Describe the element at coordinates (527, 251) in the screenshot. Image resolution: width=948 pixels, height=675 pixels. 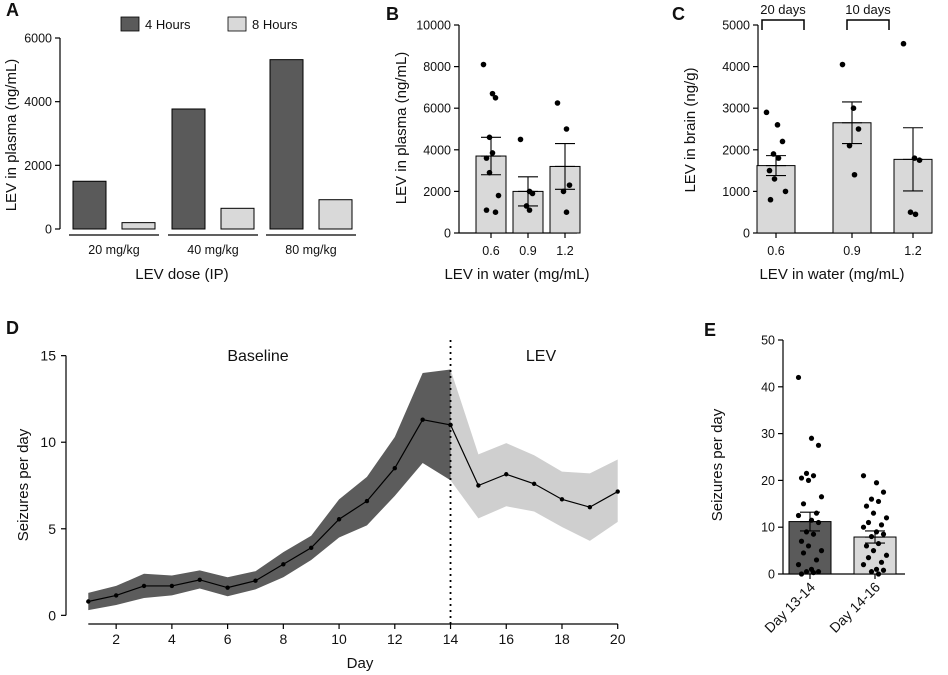
I see `panel-b-x-tick-label: 0.9` at that location.